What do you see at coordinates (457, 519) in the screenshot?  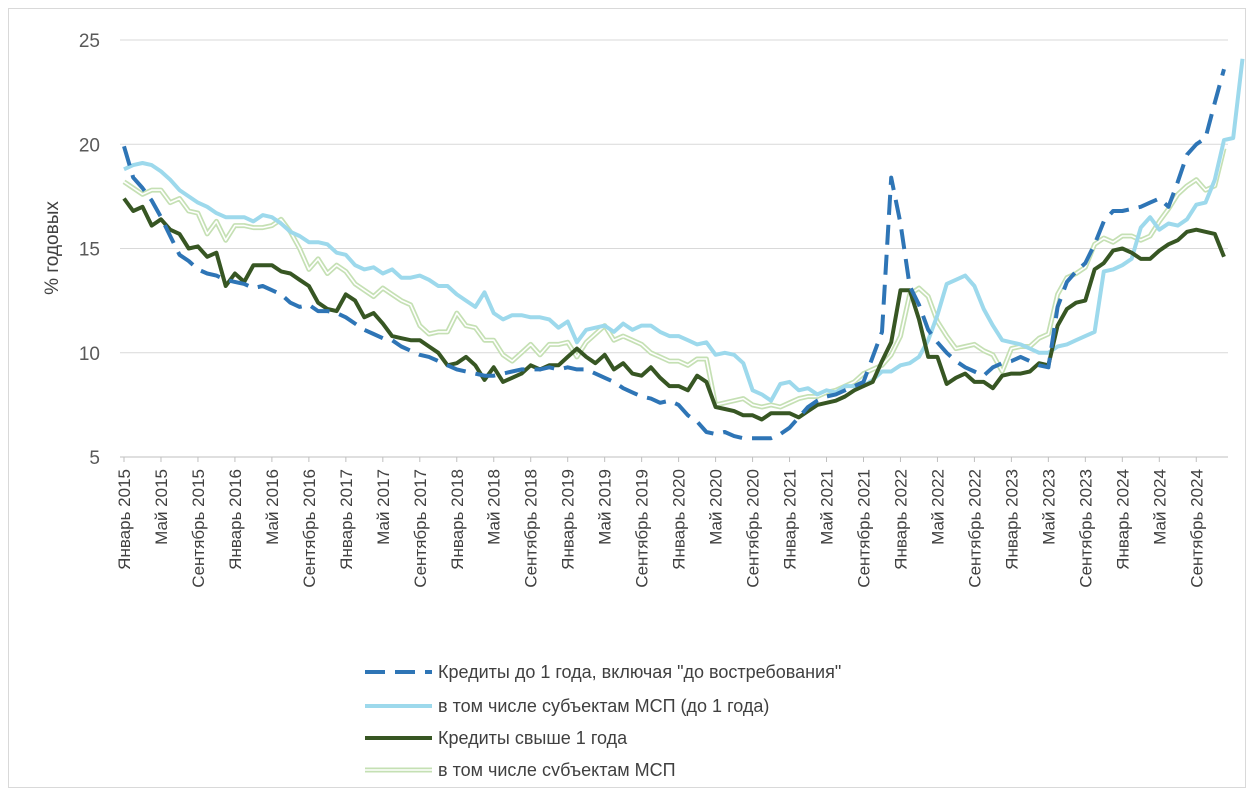 I see `x-tick-label: Январь 2018` at bounding box center [457, 519].